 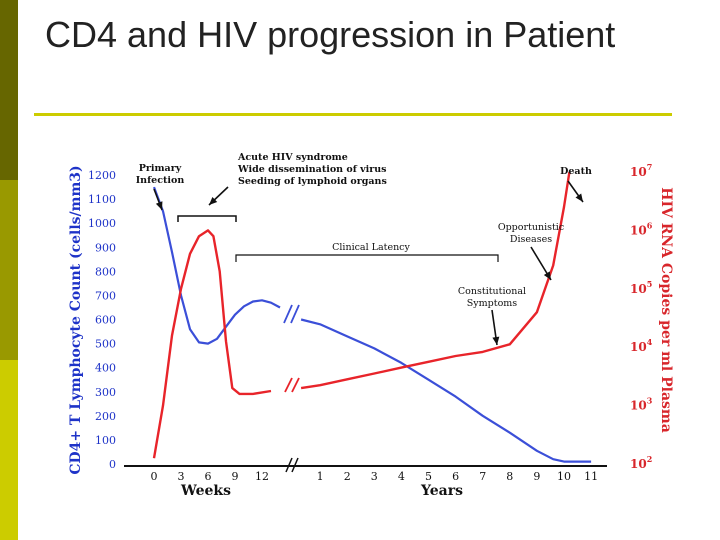 I want to click on y-left-tick-label: 500, so click(x=105, y=344).